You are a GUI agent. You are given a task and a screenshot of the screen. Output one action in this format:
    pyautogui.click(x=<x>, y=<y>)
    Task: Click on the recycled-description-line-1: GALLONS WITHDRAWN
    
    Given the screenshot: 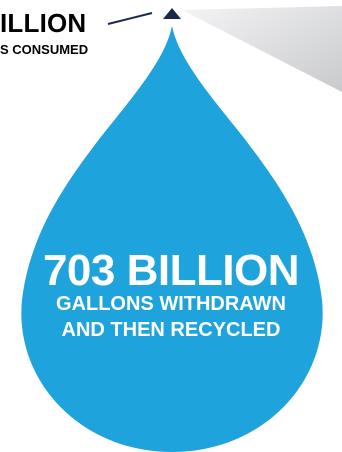 What is the action you would take?
    pyautogui.click(x=171, y=304)
    